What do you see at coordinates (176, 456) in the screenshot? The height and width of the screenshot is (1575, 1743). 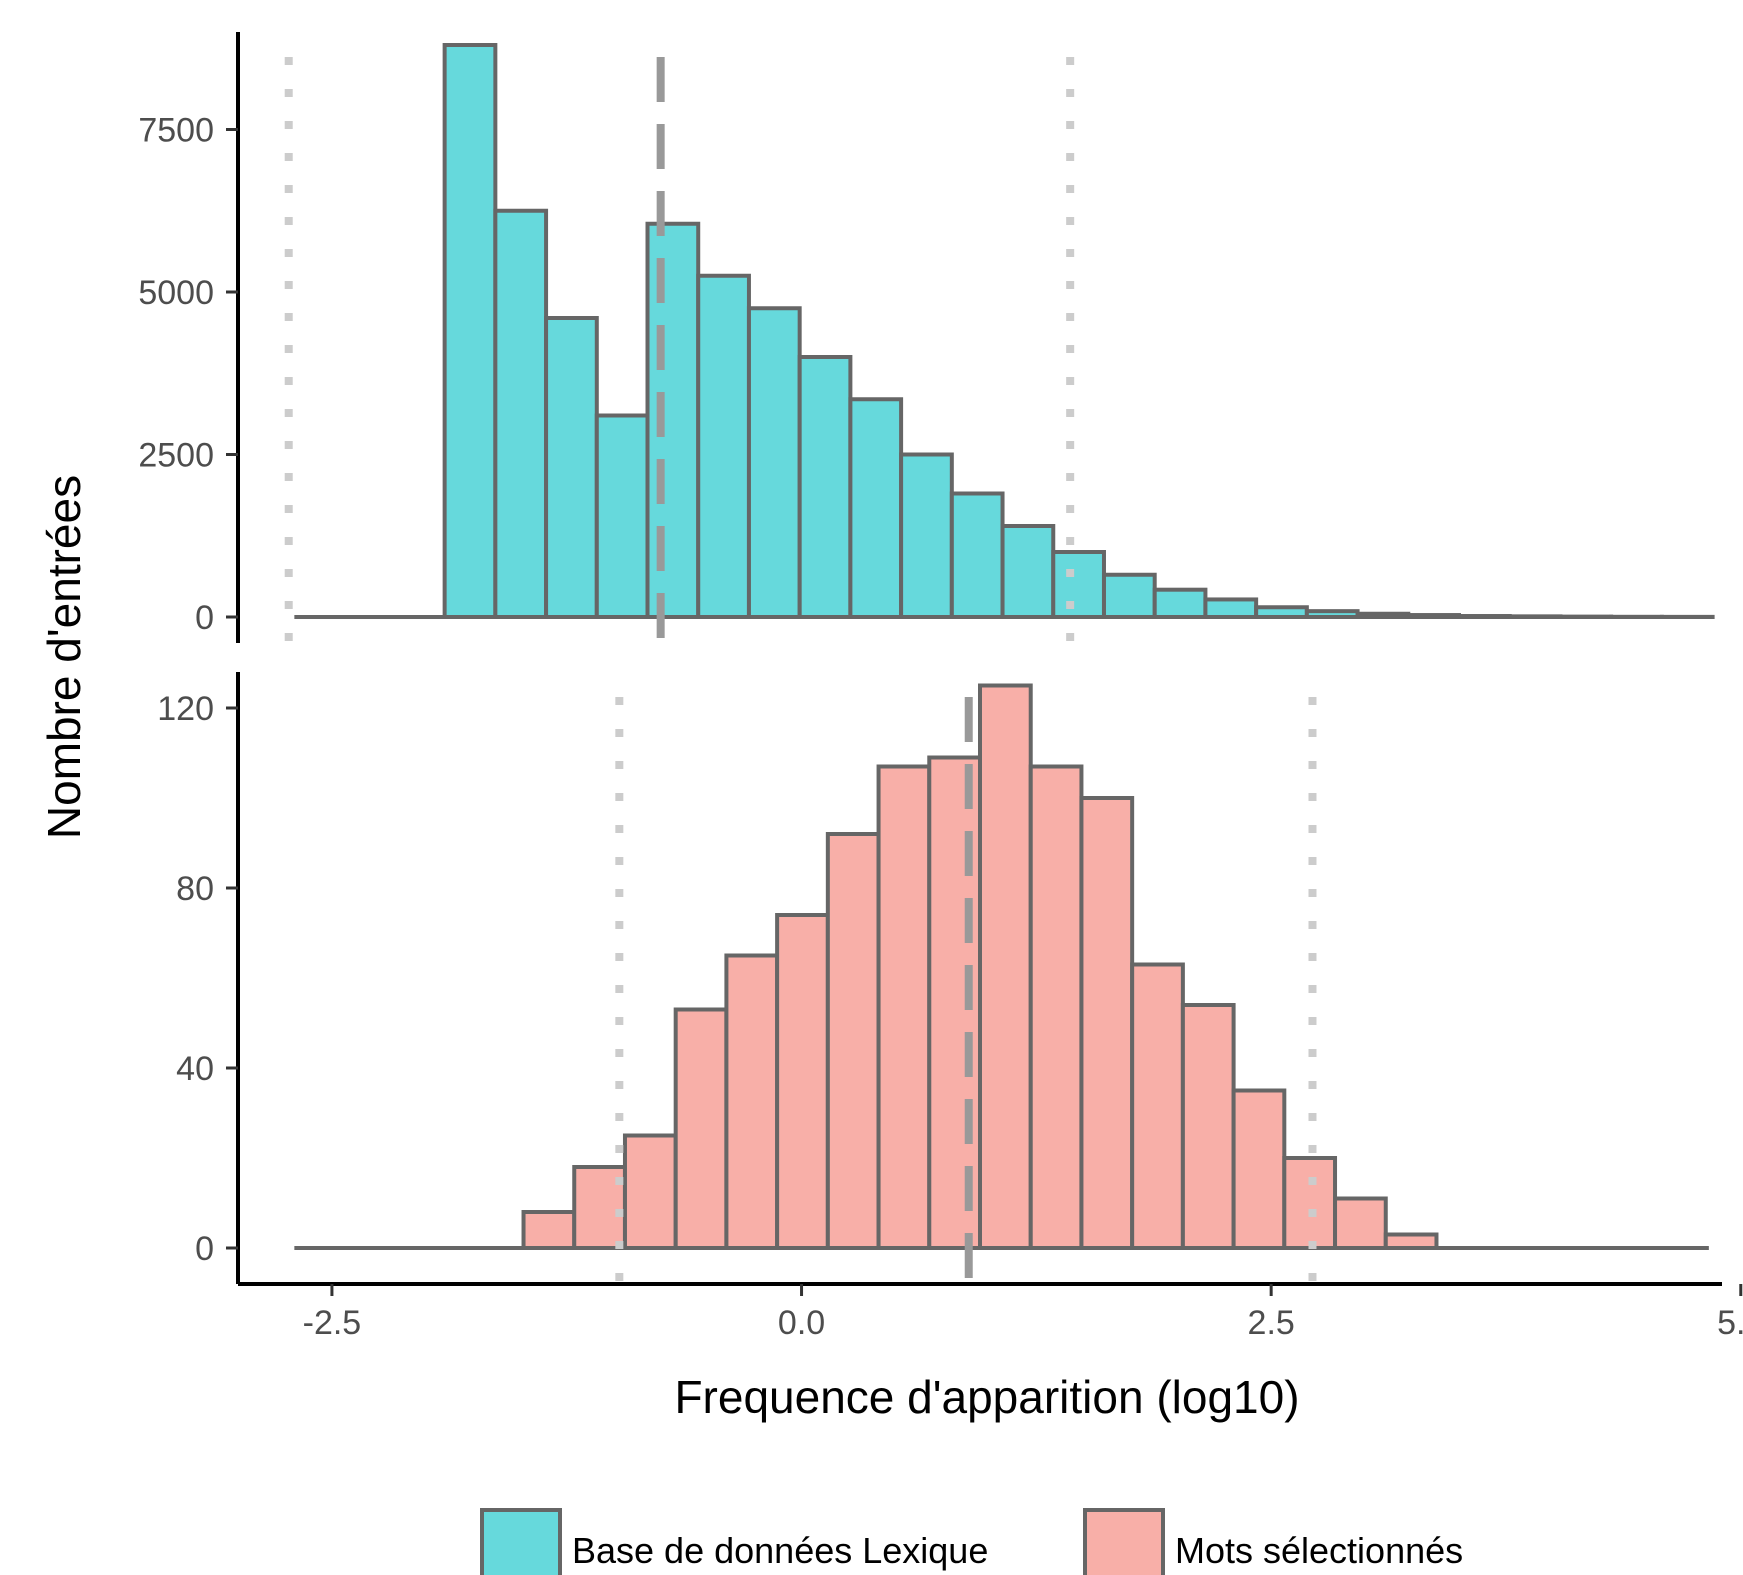 I see `y-tick-label-lexique-1: 2500` at bounding box center [176, 456].